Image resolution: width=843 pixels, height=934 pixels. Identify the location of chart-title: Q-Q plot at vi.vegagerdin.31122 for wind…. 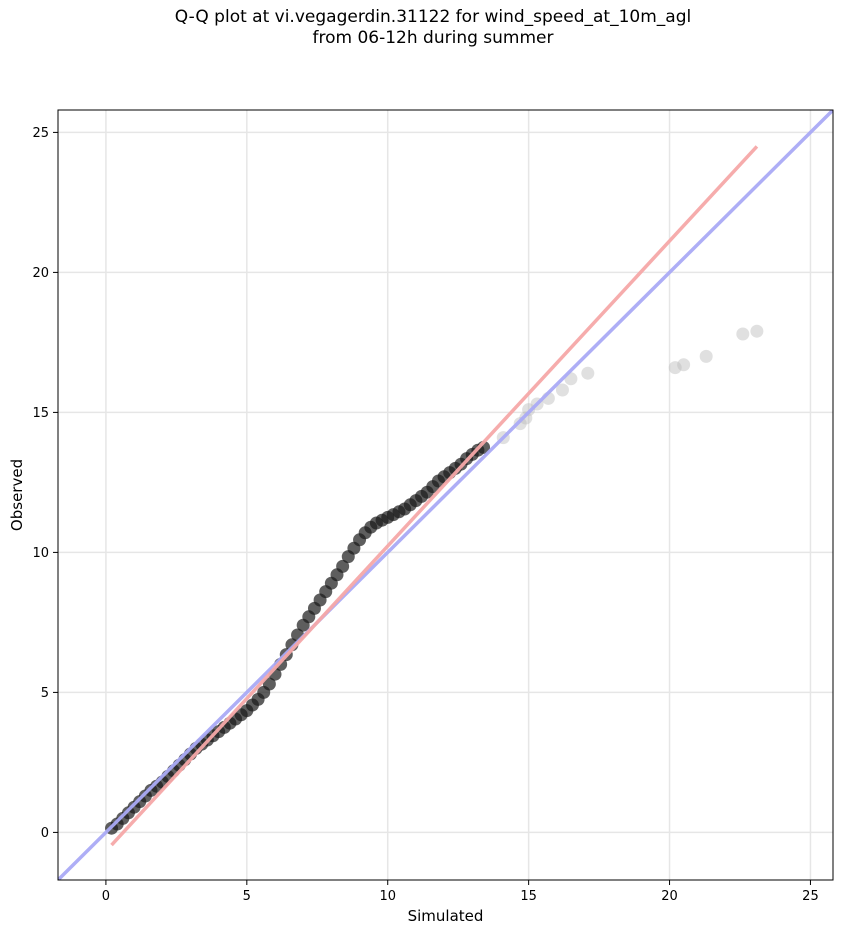
(433, 27).